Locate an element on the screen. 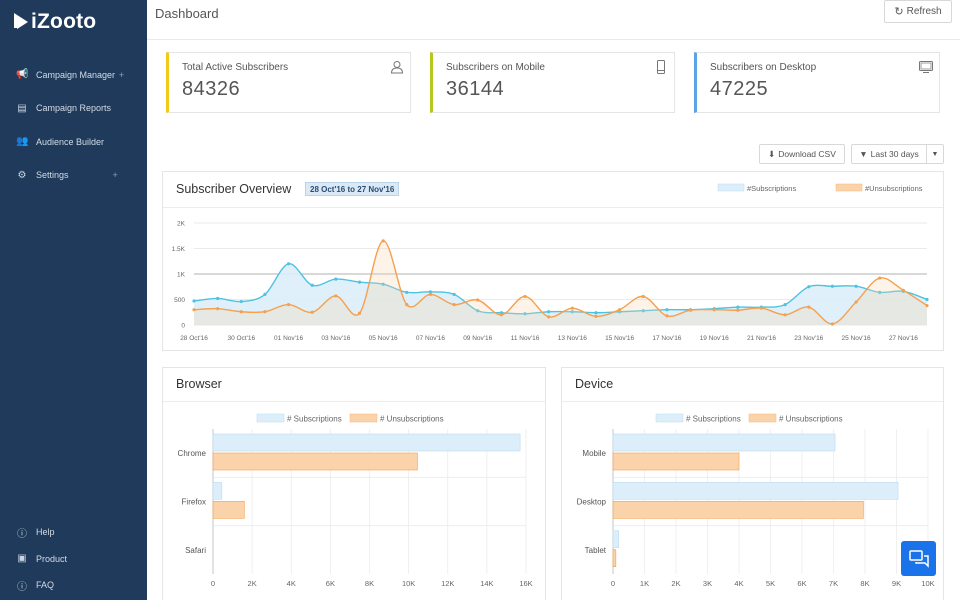 The image size is (960, 600). header: Dashboard ↻ Refresh is located at coordinates (553, 20).